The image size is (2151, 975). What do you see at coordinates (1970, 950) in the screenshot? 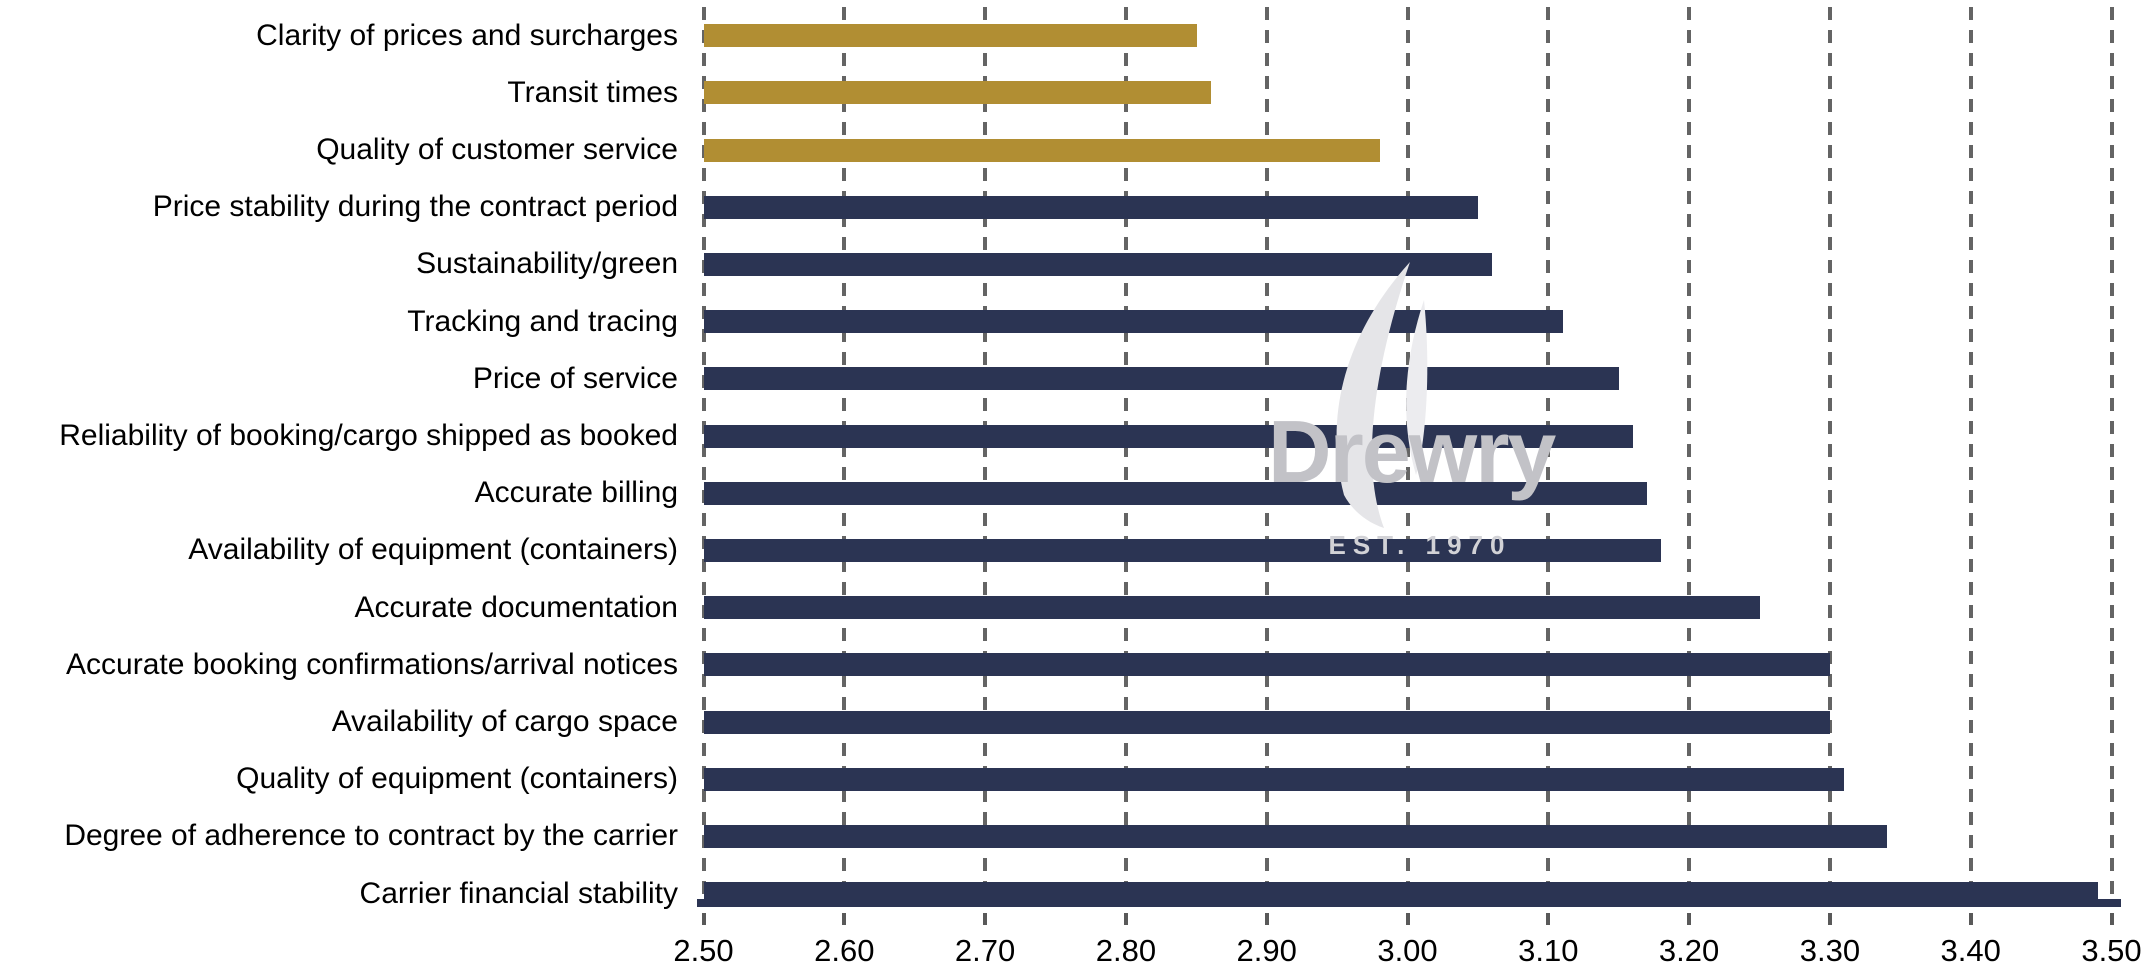
I see `axis-tick-label: 3.40` at bounding box center [1970, 950].